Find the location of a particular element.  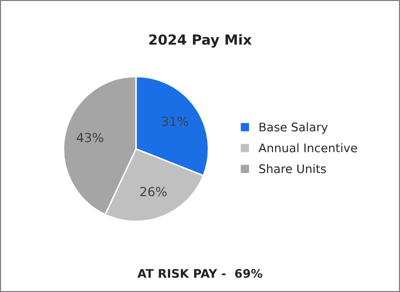

data-label: 43% is located at coordinates (90, 137).